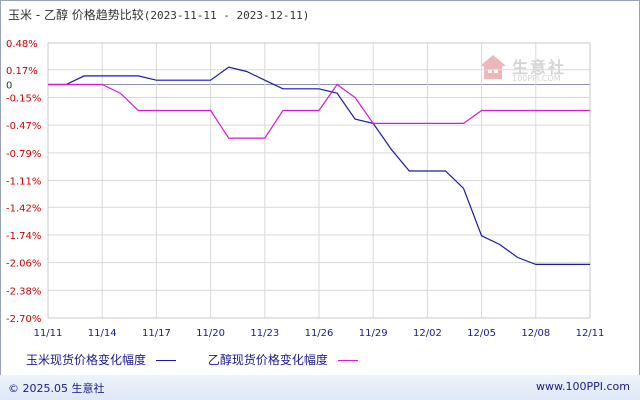 This screenshot has width=640, height=400. I want to click on x-tick-label: 12/02, so click(427, 333).